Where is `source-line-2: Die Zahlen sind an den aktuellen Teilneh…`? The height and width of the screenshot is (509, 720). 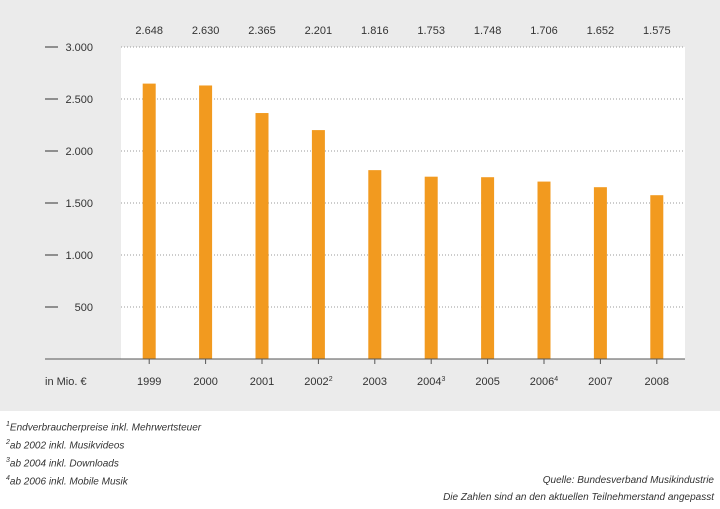 source-line-2: Die Zahlen sind an den aktuellen Teilneh… is located at coordinates (578, 497).